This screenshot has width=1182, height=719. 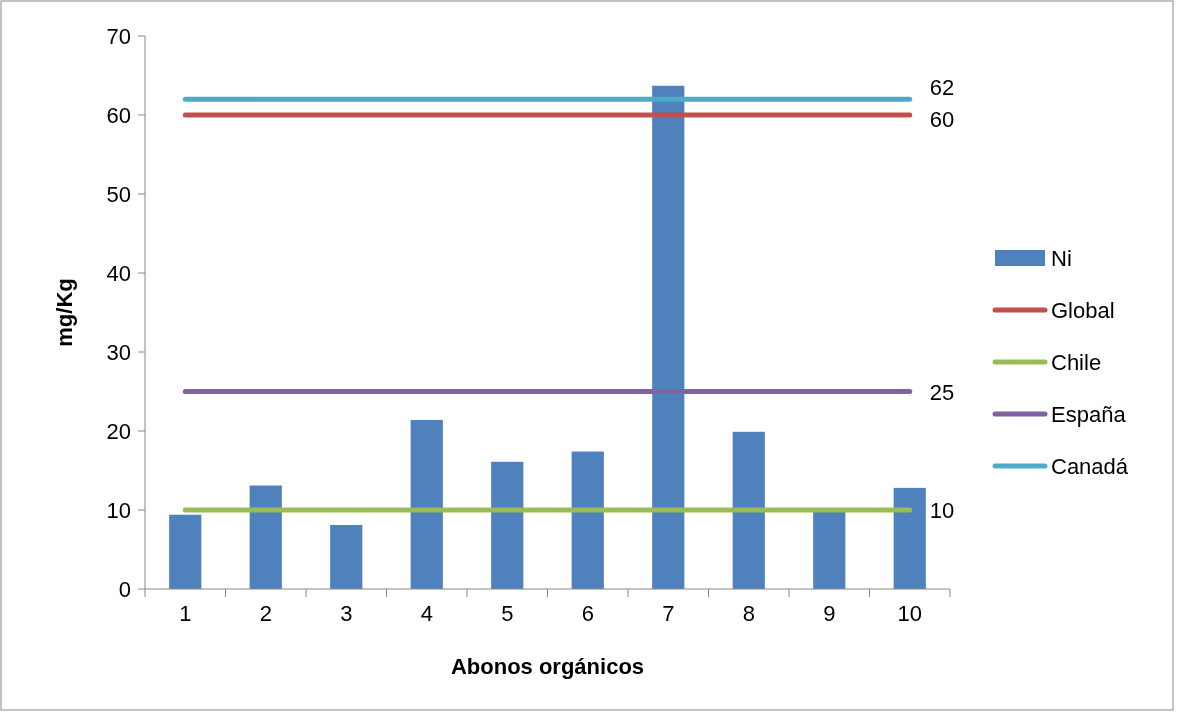 I want to click on x-tick-label: 2, so click(x=265, y=613).